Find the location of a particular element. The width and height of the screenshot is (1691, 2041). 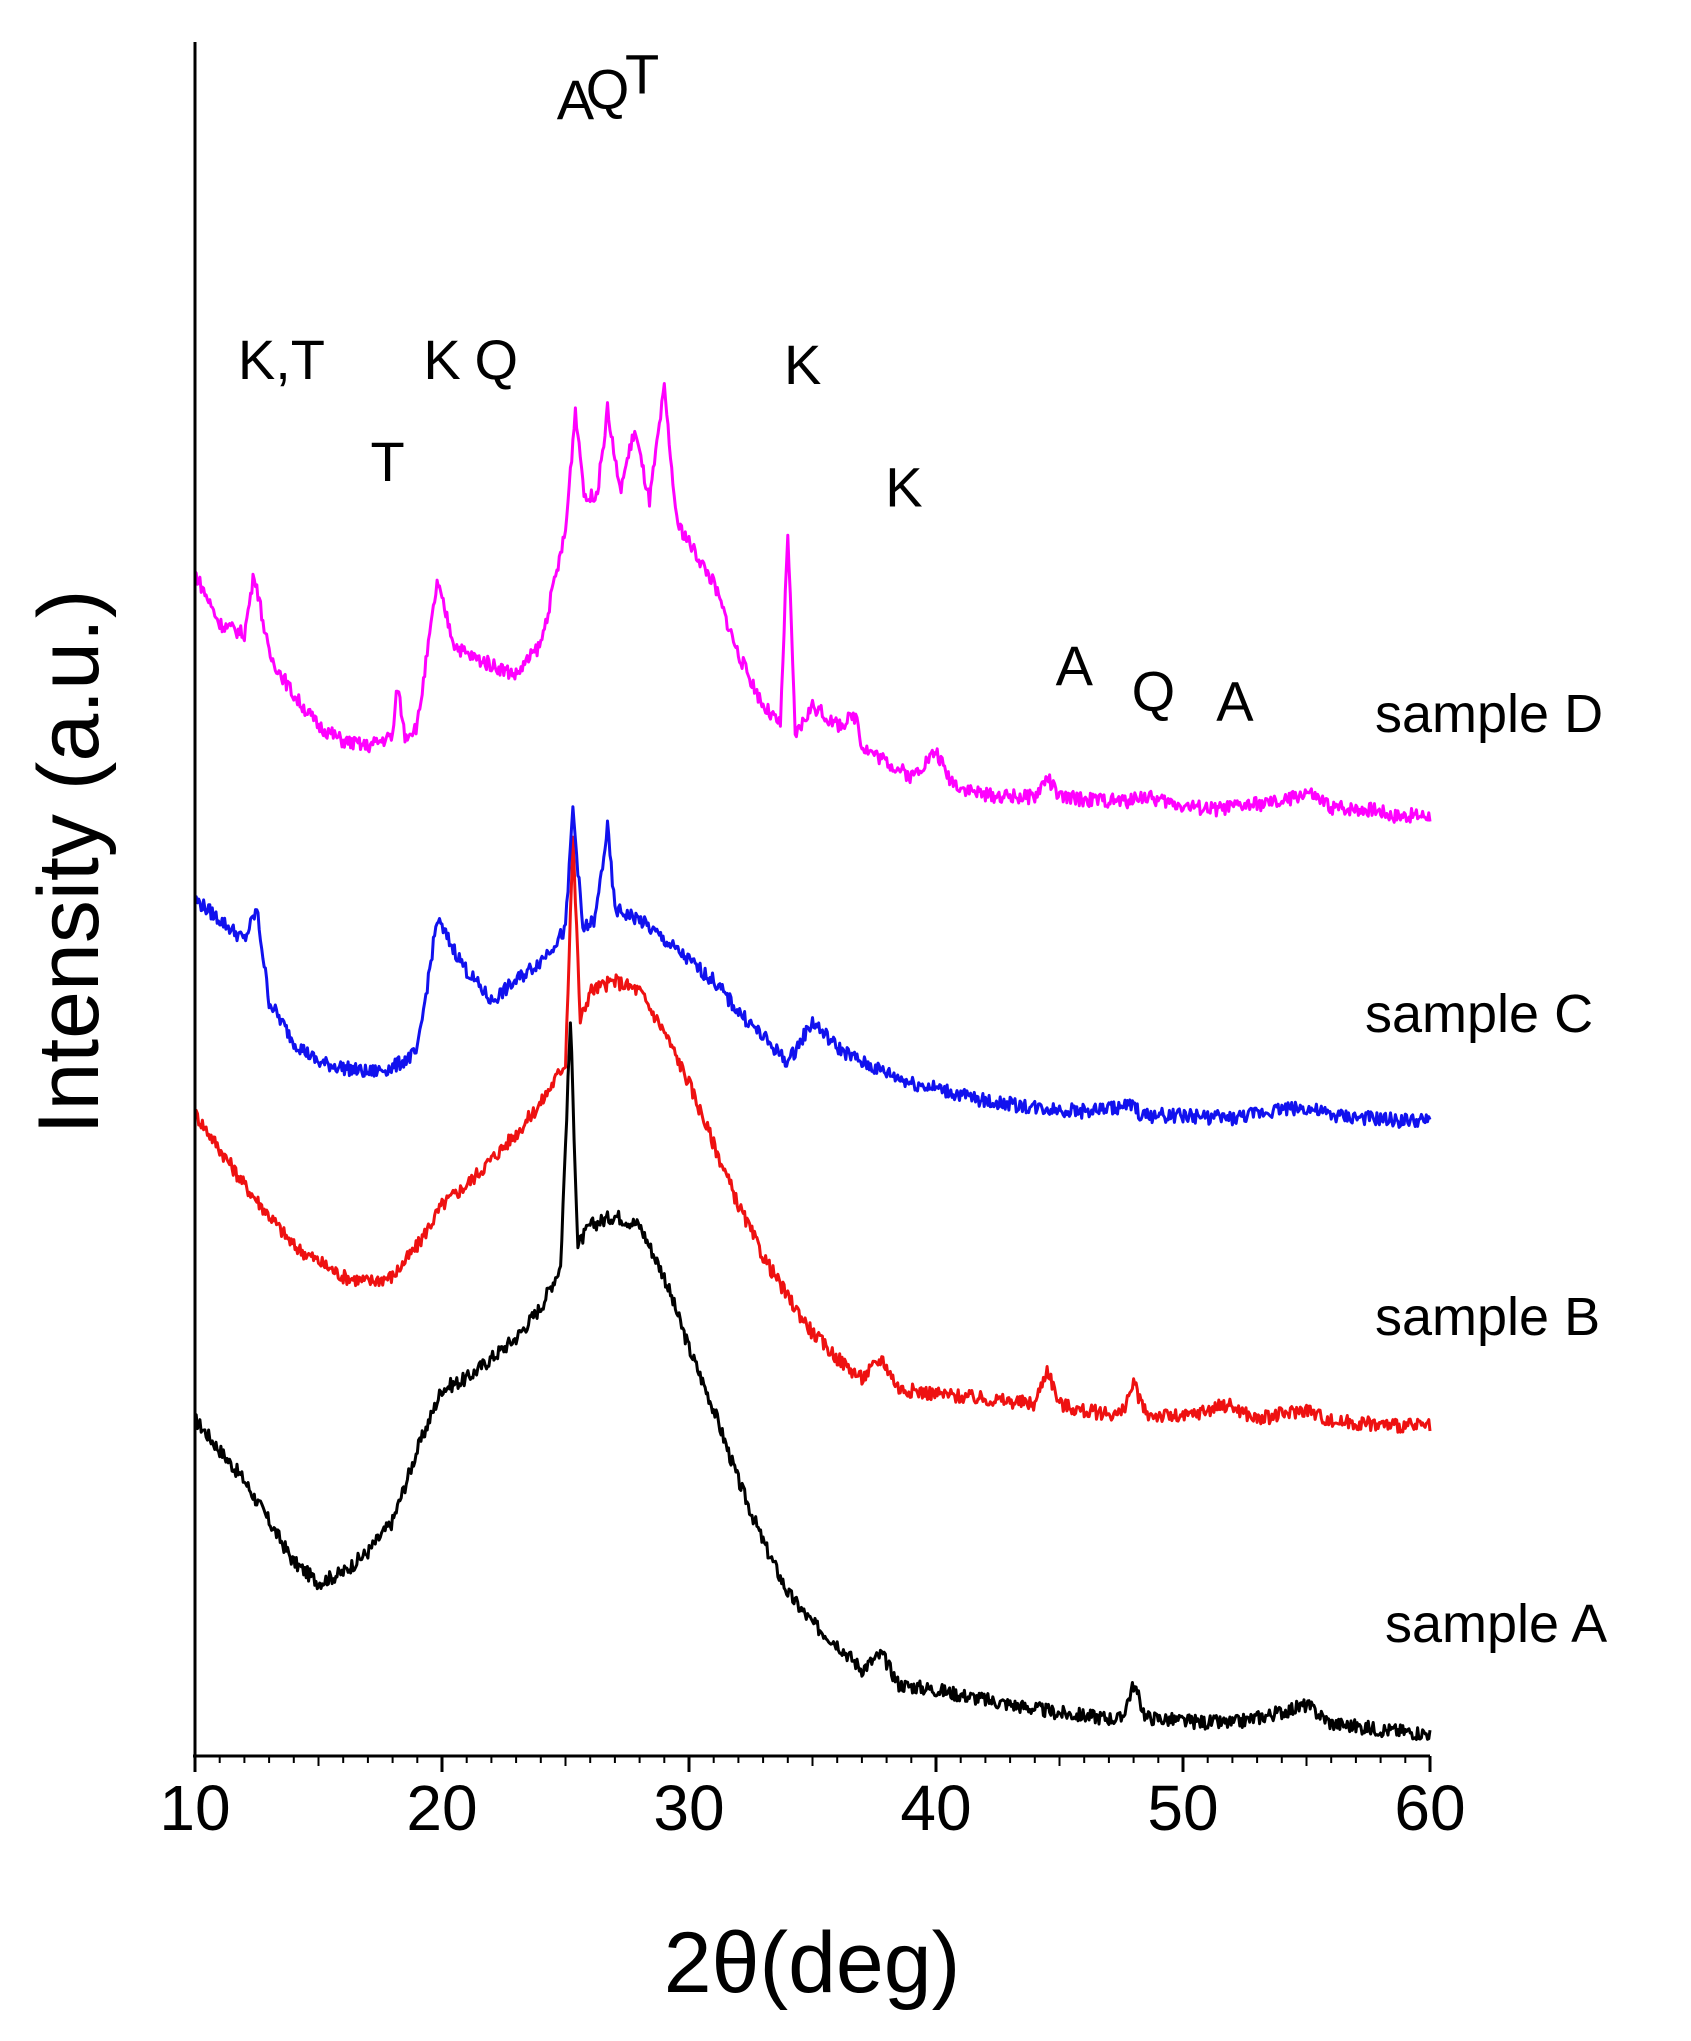

peak-label-4: A is located at coordinates (576, 99).